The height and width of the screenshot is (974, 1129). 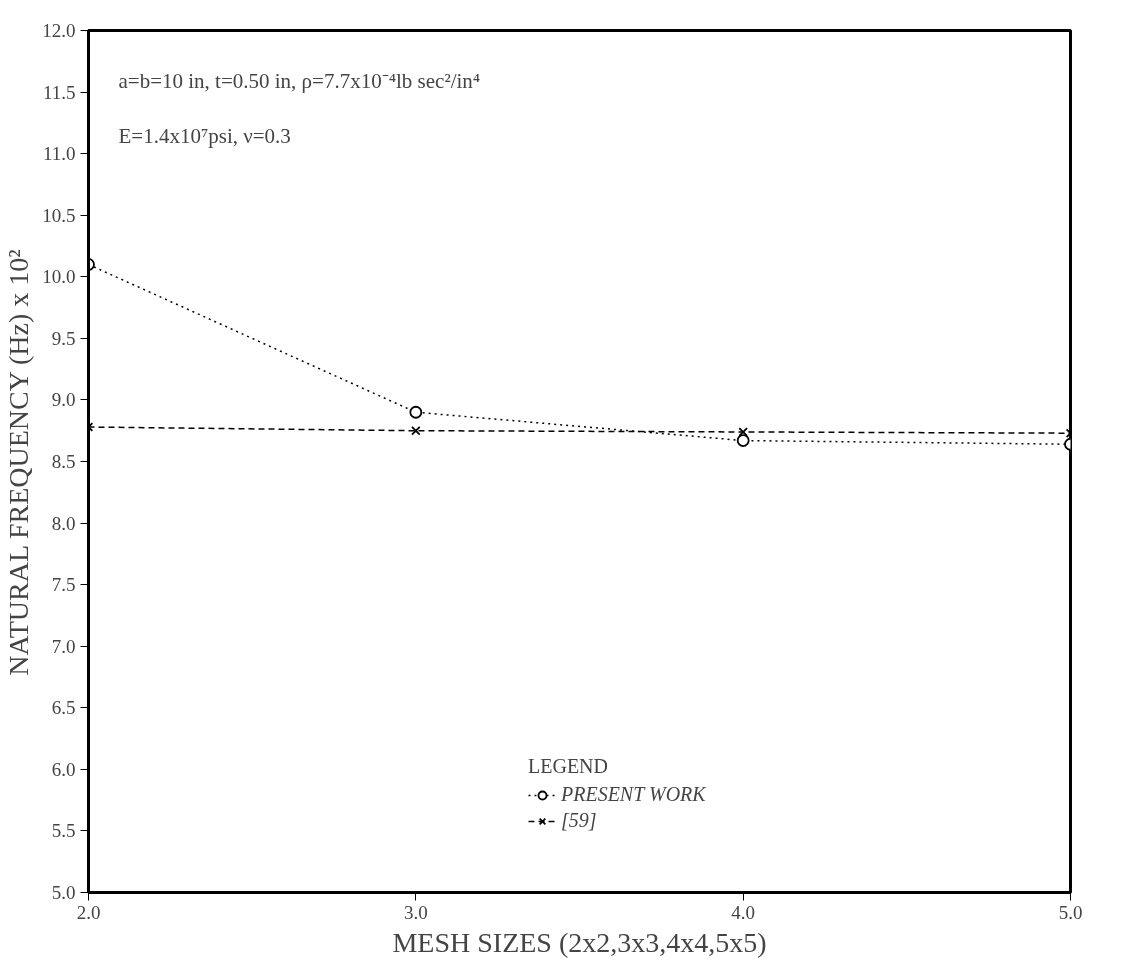 What do you see at coordinates (63, 400) in the screenshot?
I see `y-tick-label: 9.0` at bounding box center [63, 400].